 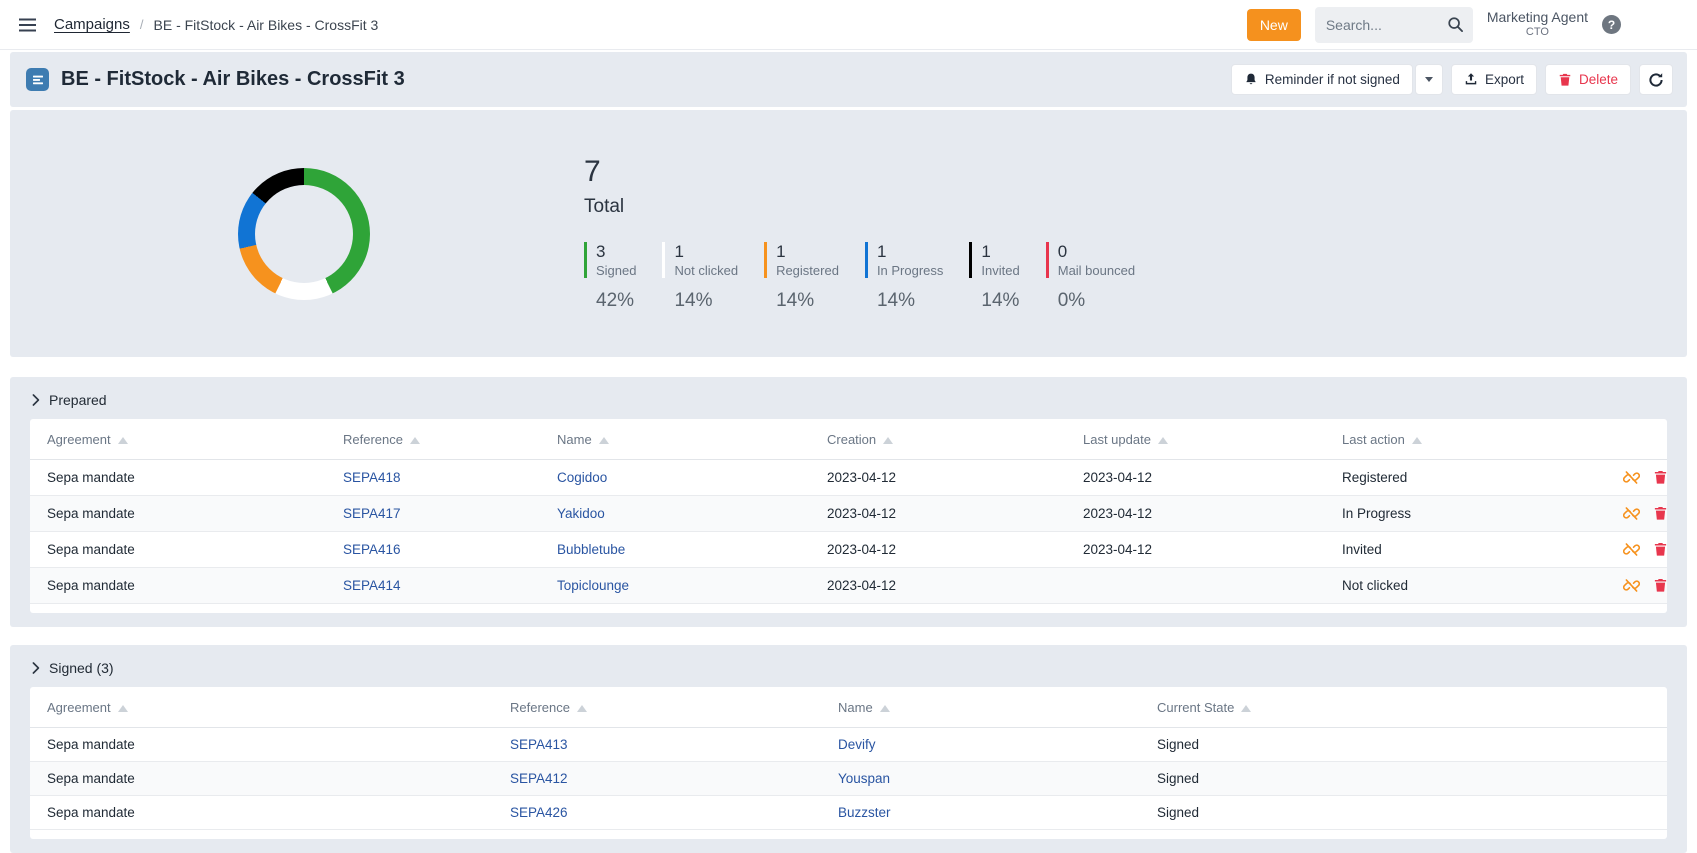 I want to click on table-row: Sepa mandate SEPA413 Devify Signed, so click(x=848, y=744).